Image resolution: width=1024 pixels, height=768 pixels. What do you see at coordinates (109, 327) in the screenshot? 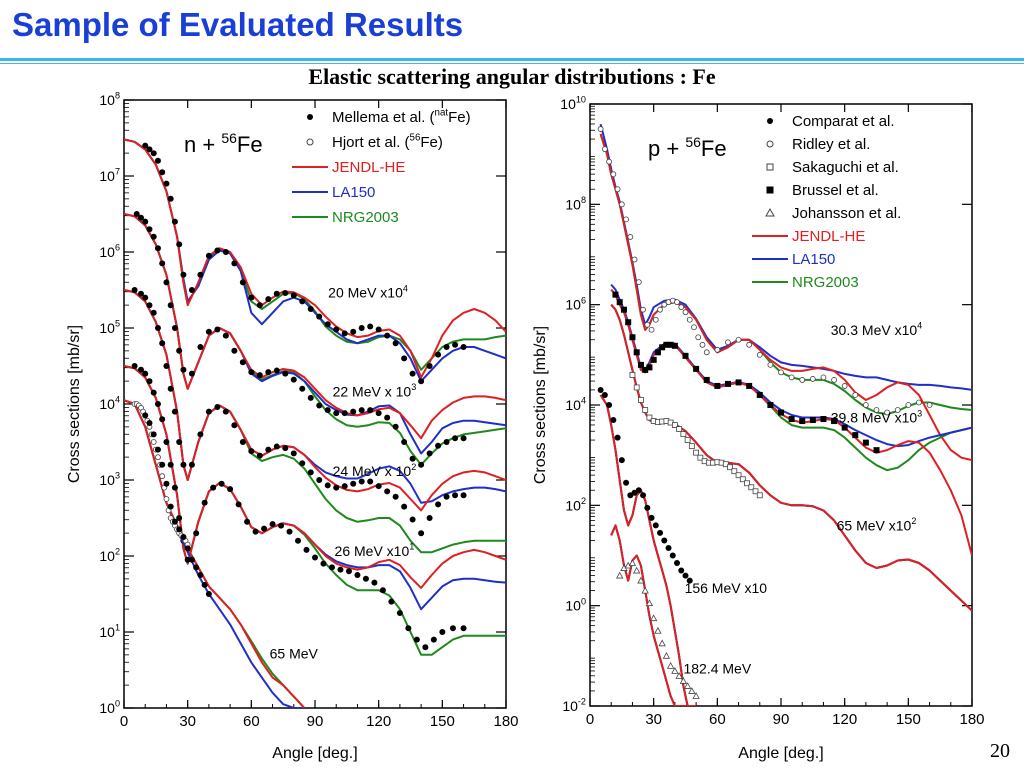
I see `y-tick-label: 10⁵` at bounding box center [109, 327].